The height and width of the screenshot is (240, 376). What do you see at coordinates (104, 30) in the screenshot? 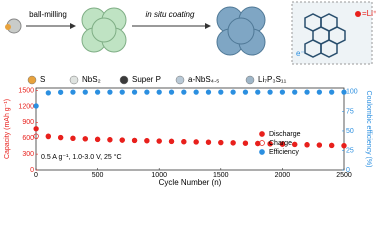
I see `green-cluster` at bounding box center [104, 30].